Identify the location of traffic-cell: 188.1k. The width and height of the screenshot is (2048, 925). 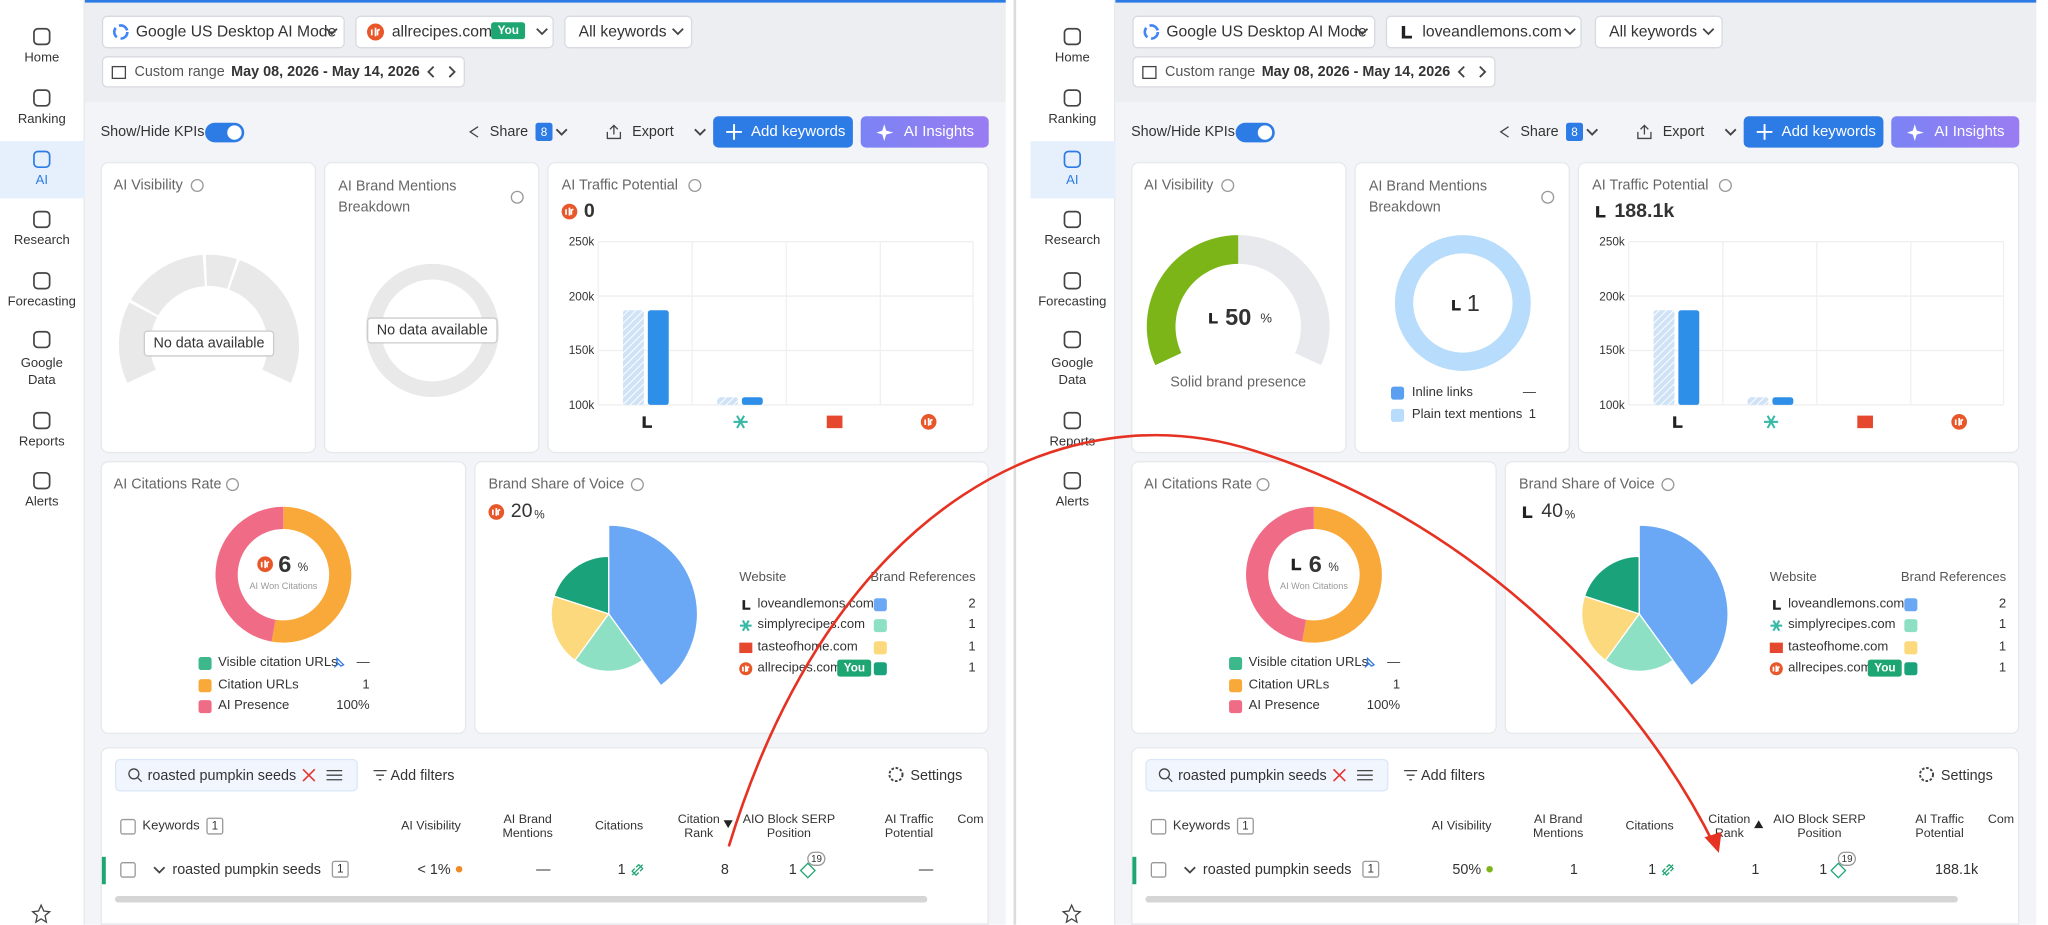
(1956, 870).